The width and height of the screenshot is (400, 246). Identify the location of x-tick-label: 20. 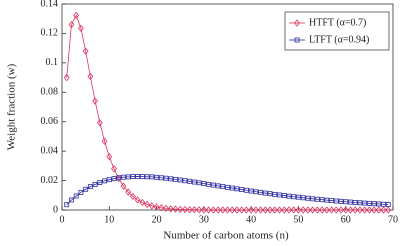
(157, 219).